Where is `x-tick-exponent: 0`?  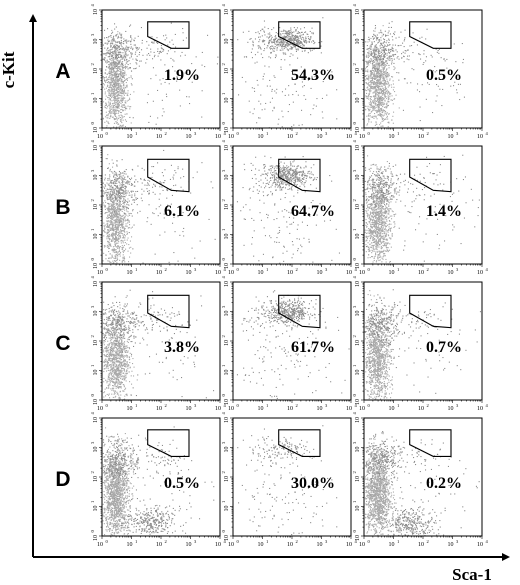 x-tick-exponent: 0 is located at coordinates (107, 269).